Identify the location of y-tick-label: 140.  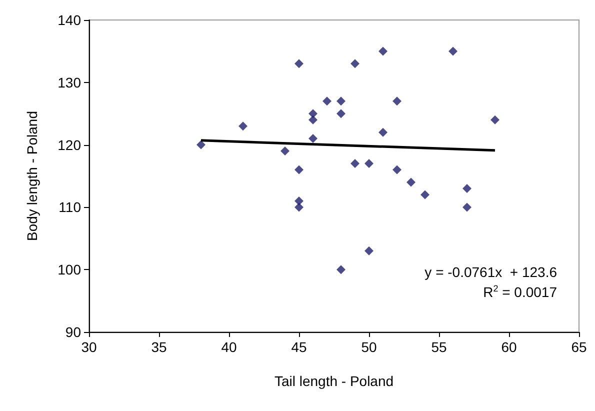
(70, 20).